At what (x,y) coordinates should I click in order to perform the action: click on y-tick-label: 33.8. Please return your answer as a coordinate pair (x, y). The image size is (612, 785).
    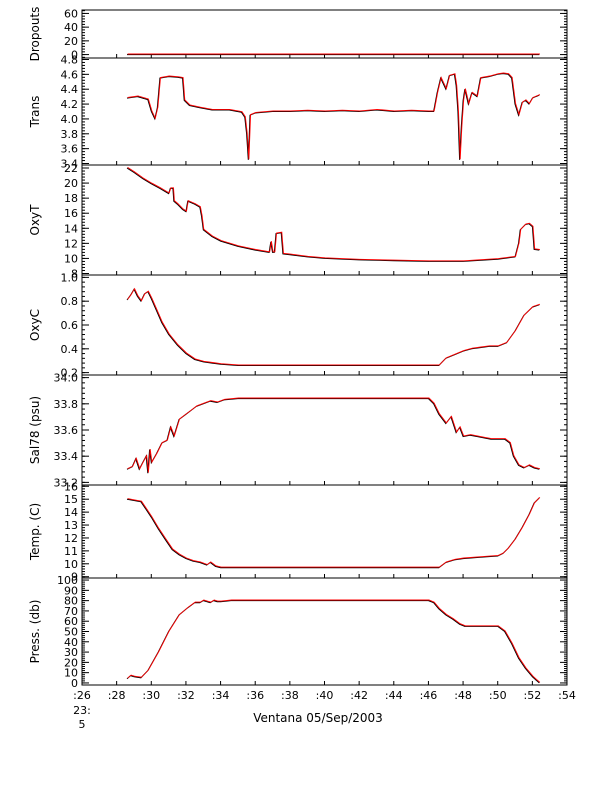
    Looking at the image, I should click on (66, 404).